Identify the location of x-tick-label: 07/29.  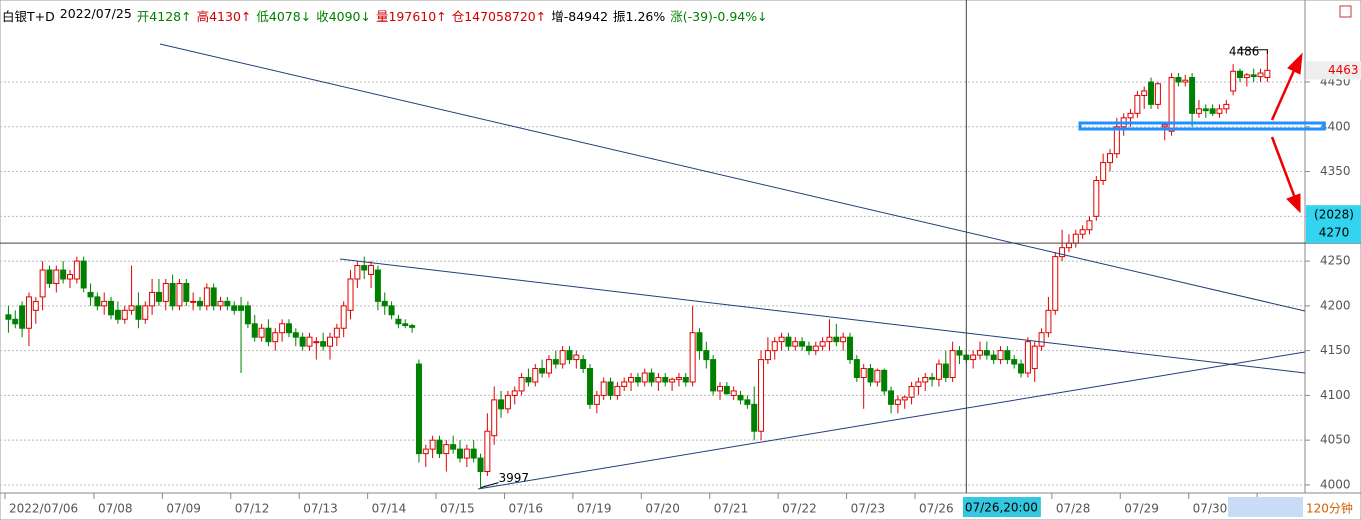
(1141, 509).